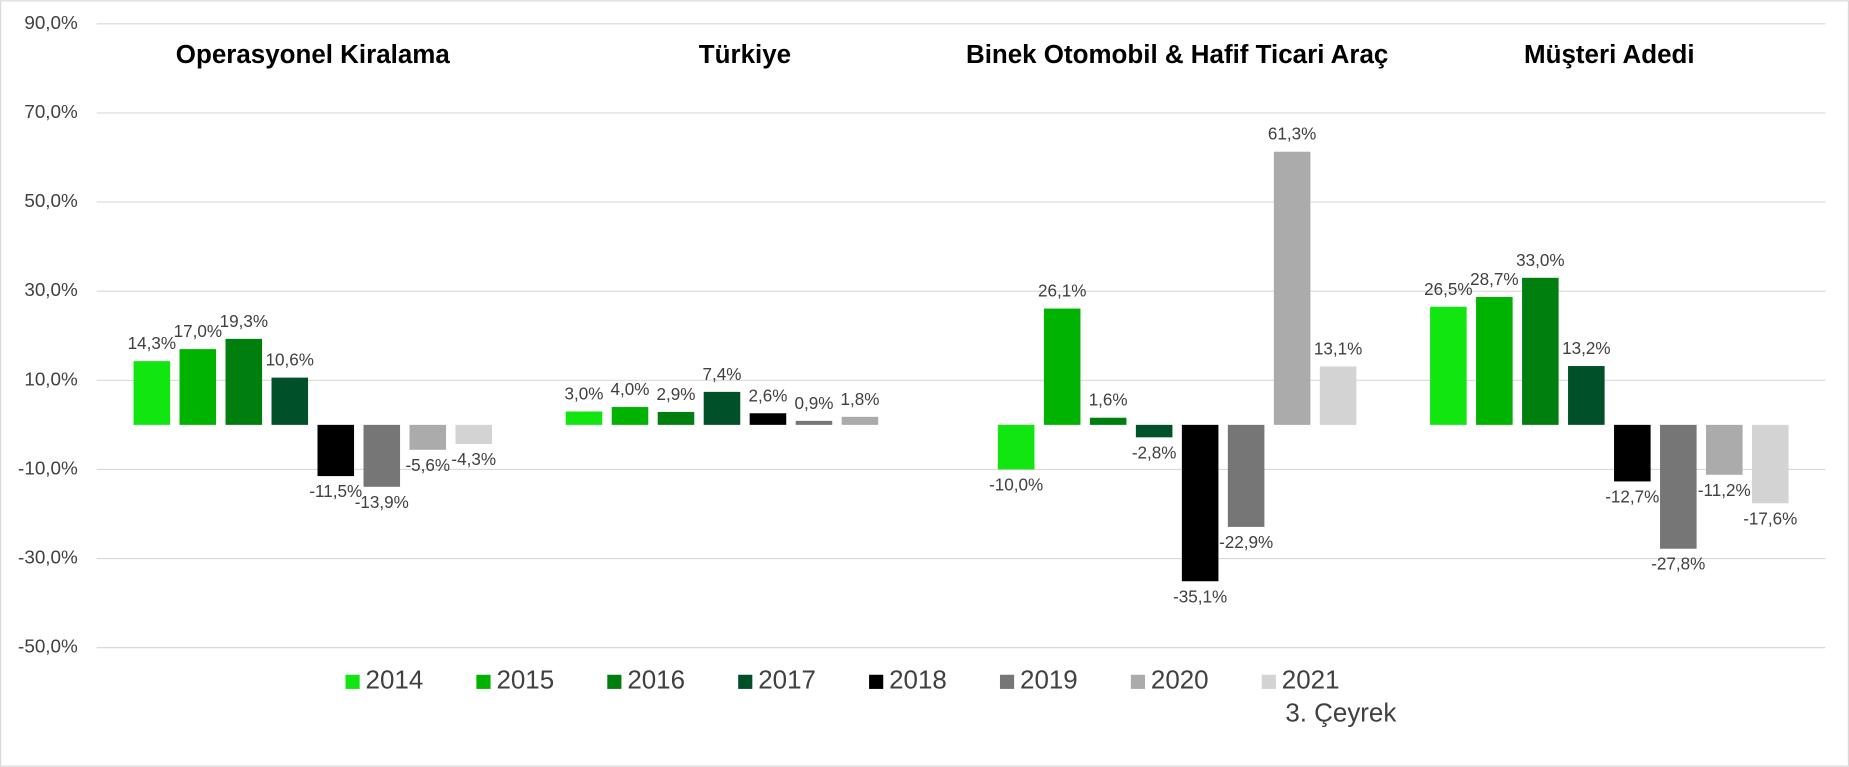 The image size is (1849, 767). I want to click on group-title-box: Türkiye, so click(745, 54).